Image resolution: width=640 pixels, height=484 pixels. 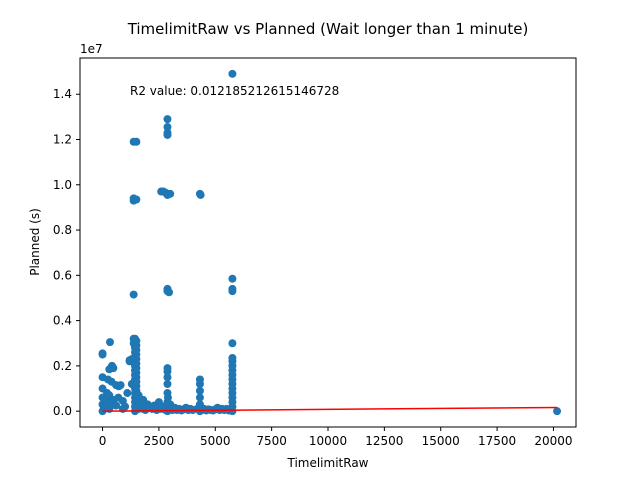 I want to click on y-tick-label: 0.0, so click(x=62, y=411).